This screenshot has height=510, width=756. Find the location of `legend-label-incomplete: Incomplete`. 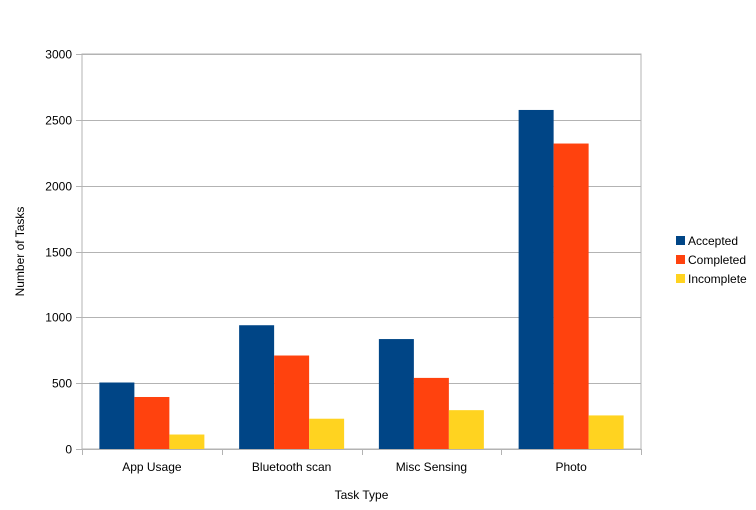

legend-label-incomplete: Incomplete is located at coordinates (717, 279).